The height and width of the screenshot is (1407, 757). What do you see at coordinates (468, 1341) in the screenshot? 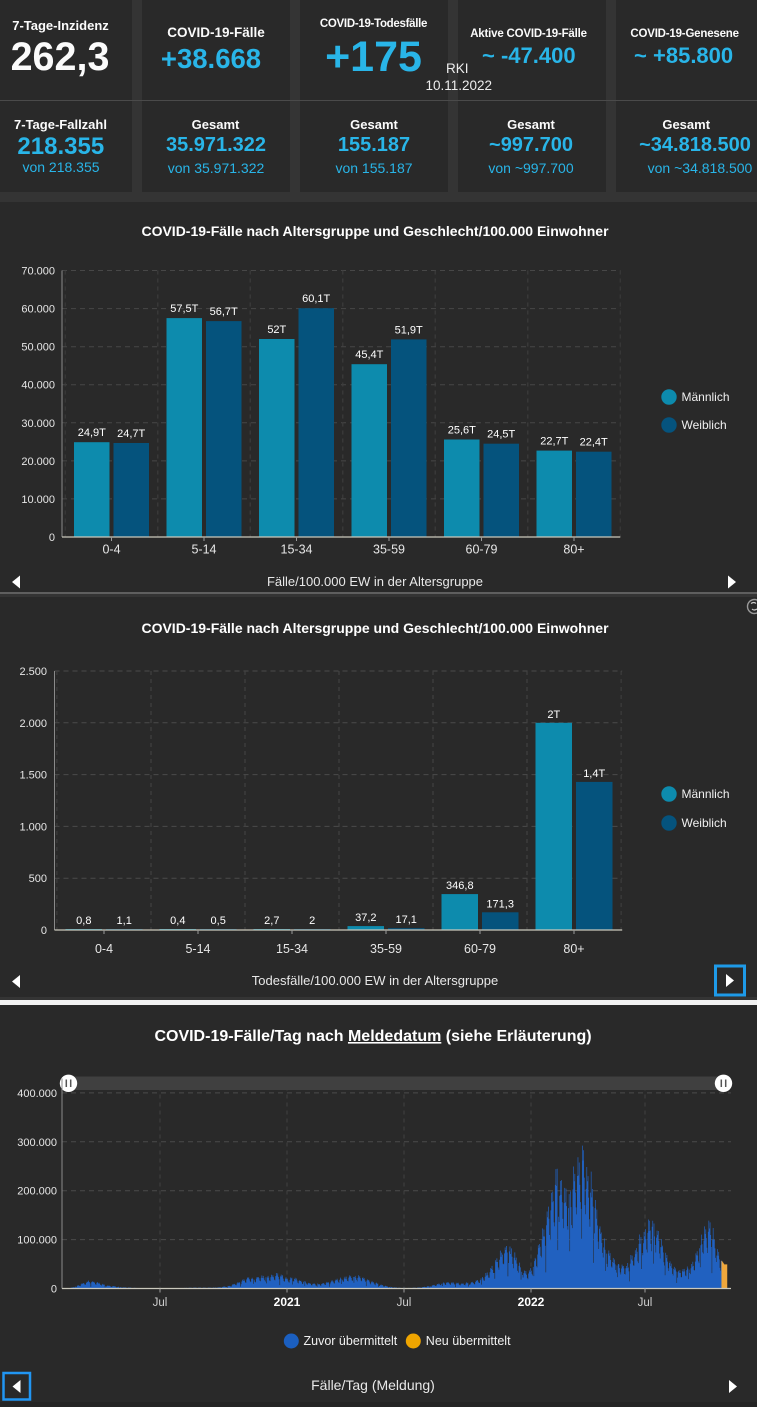
I see `svg-text: Neu übermittelt` at bounding box center [468, 1341].